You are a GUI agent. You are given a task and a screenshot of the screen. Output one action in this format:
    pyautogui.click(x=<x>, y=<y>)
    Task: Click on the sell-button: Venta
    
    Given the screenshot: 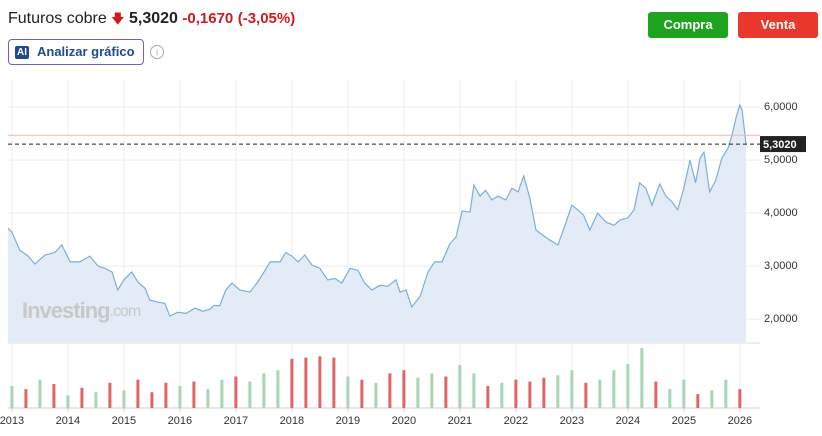 What is the action you would take?
    pyautogui.click(x=778, y=25)
    